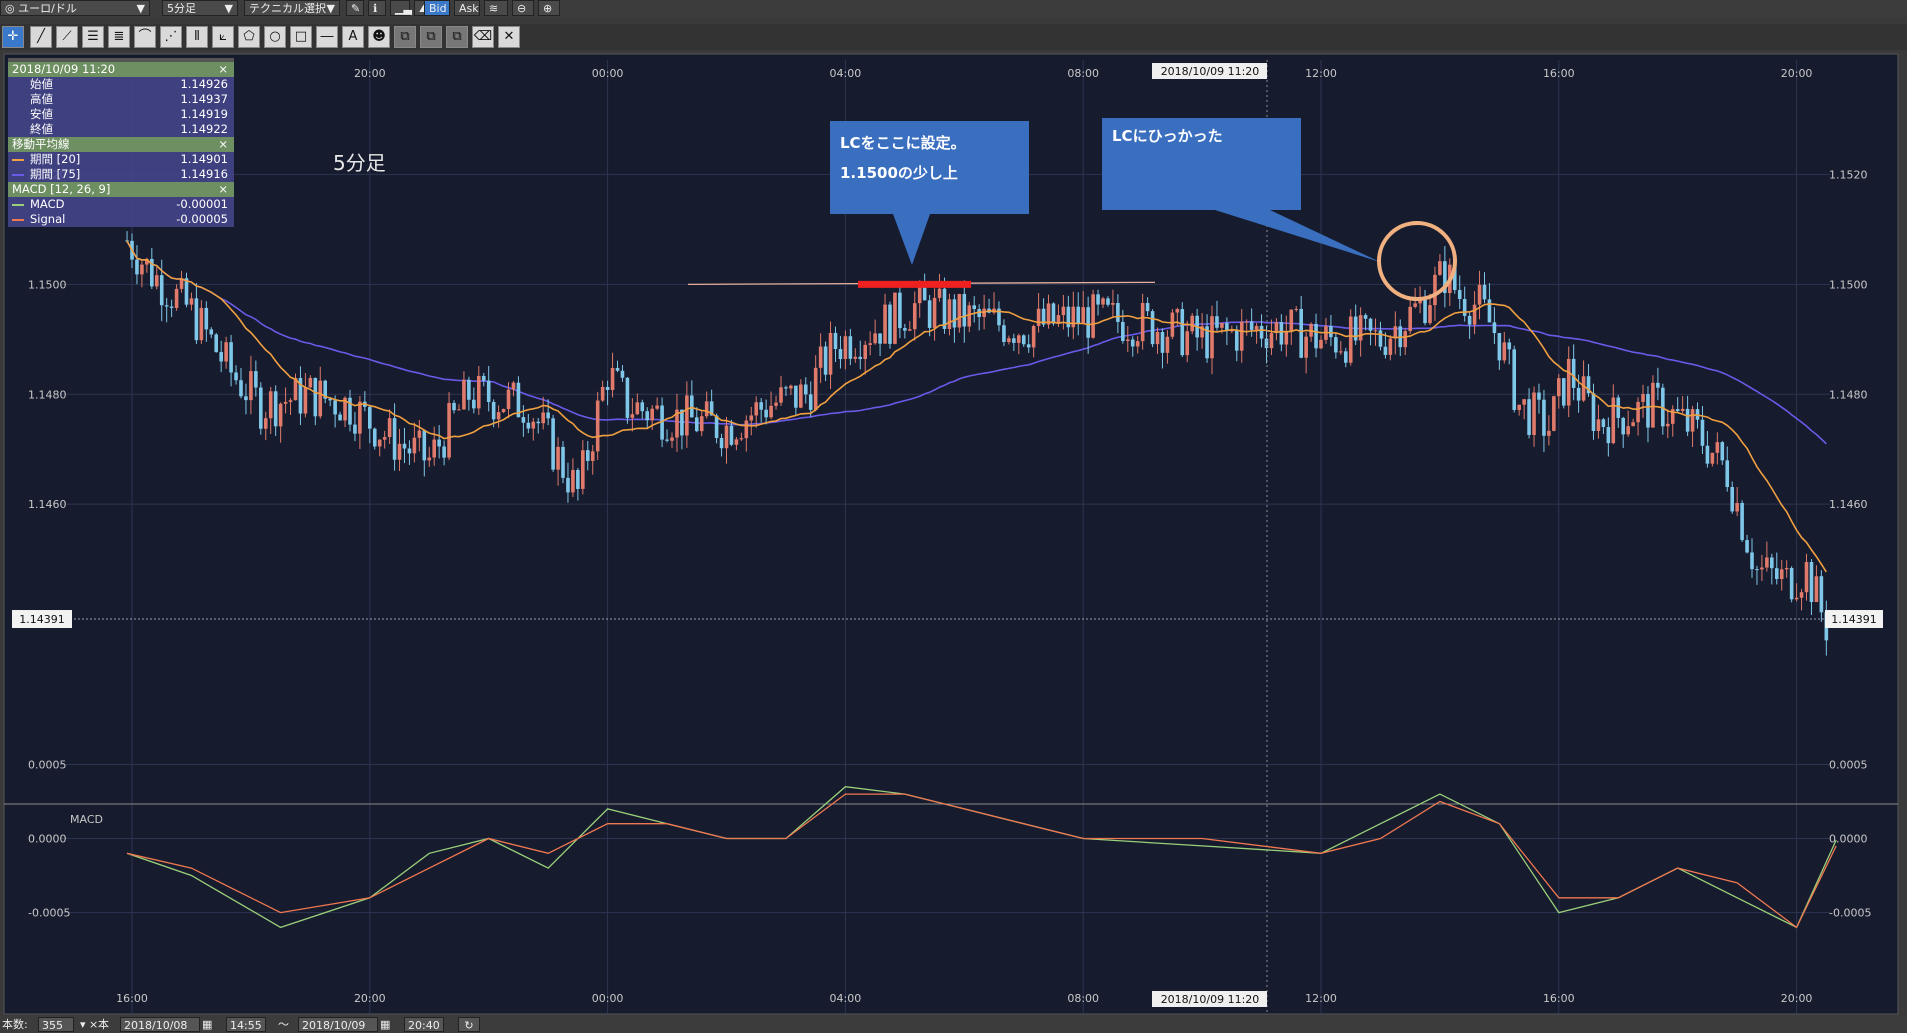 The height and width of the screenshot is (1033, 1907). I want to click on reload-icon: ↻, so click(469, 1024).